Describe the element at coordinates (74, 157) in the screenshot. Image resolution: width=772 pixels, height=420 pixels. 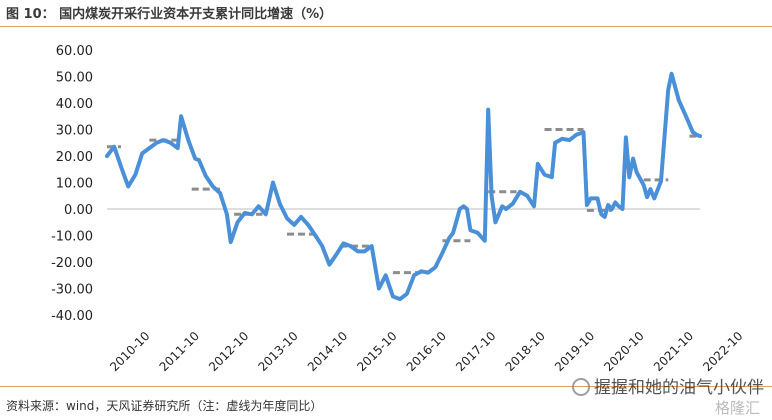
I see `y-tick-label: 20.00` at that location.